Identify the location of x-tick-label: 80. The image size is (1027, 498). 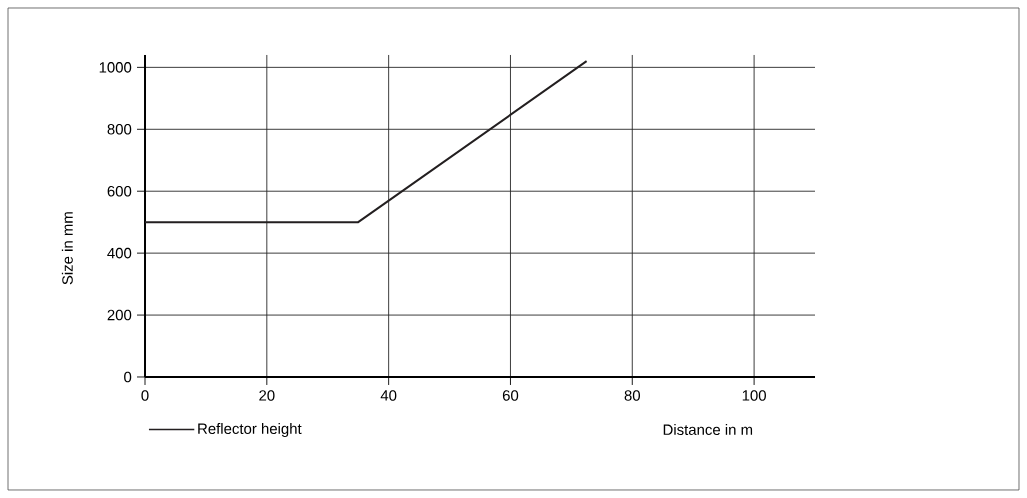
(632, 395).